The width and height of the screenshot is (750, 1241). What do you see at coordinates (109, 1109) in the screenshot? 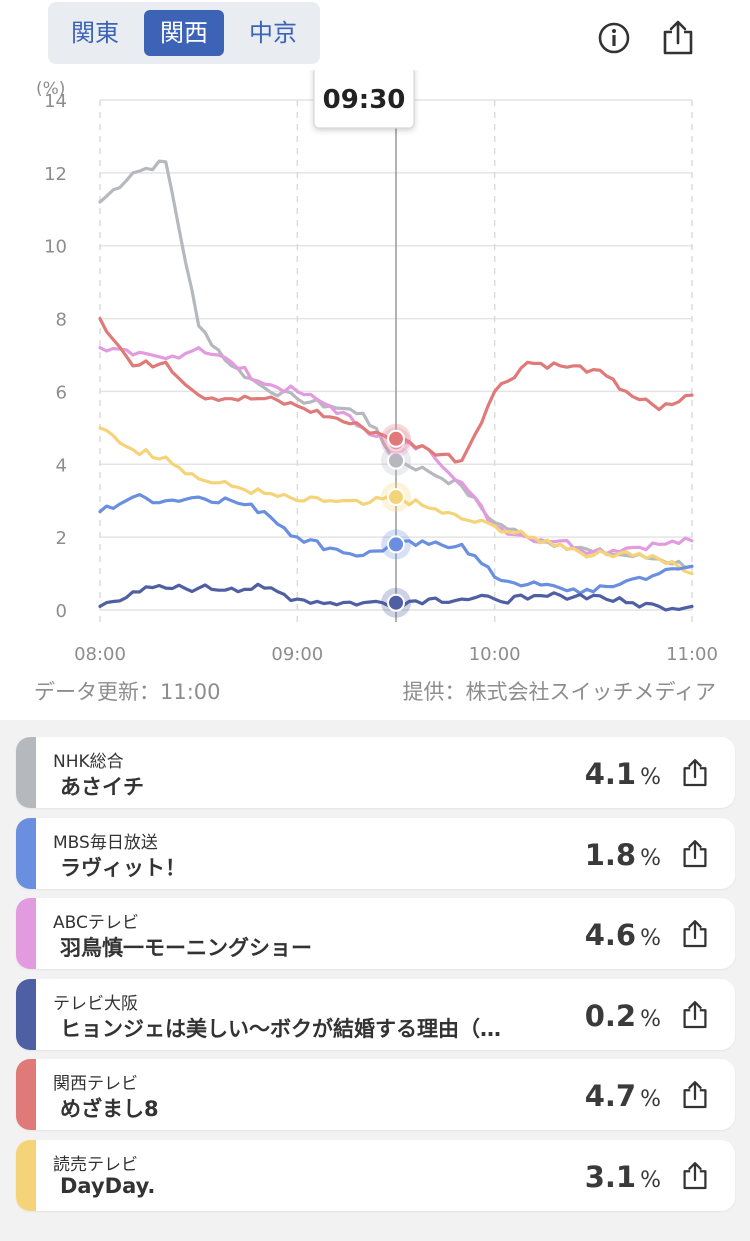
I see `program-title: めざまし8` at bounding box center [109, 1109].